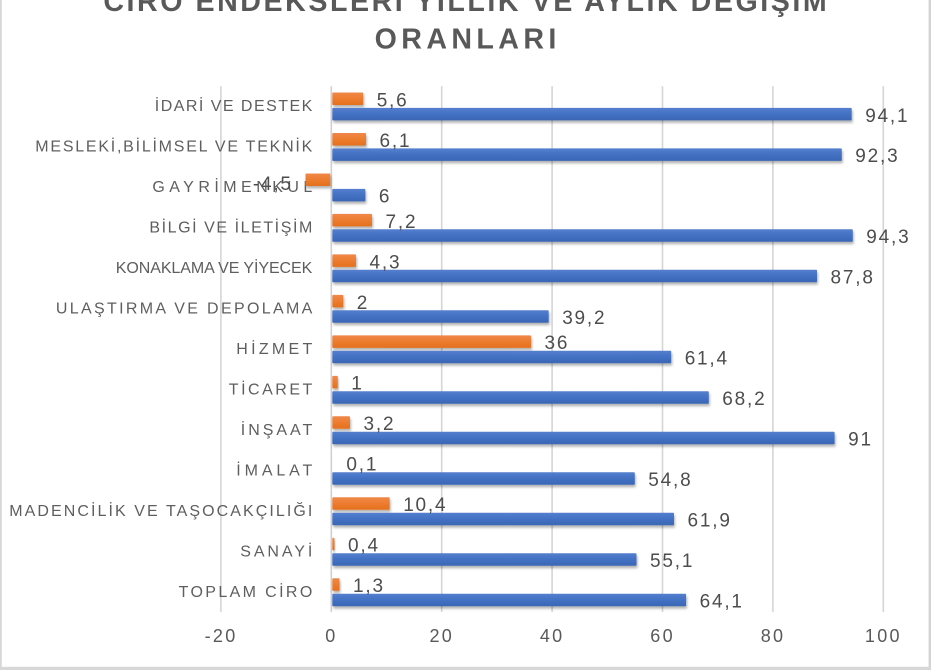 The height and width of the screenshot is (670, 931). What do you see at coordinates (234, 186) in the screenshot?
I see `svg-text: GAYRİMENKUL` at bounding box center [234, 186].